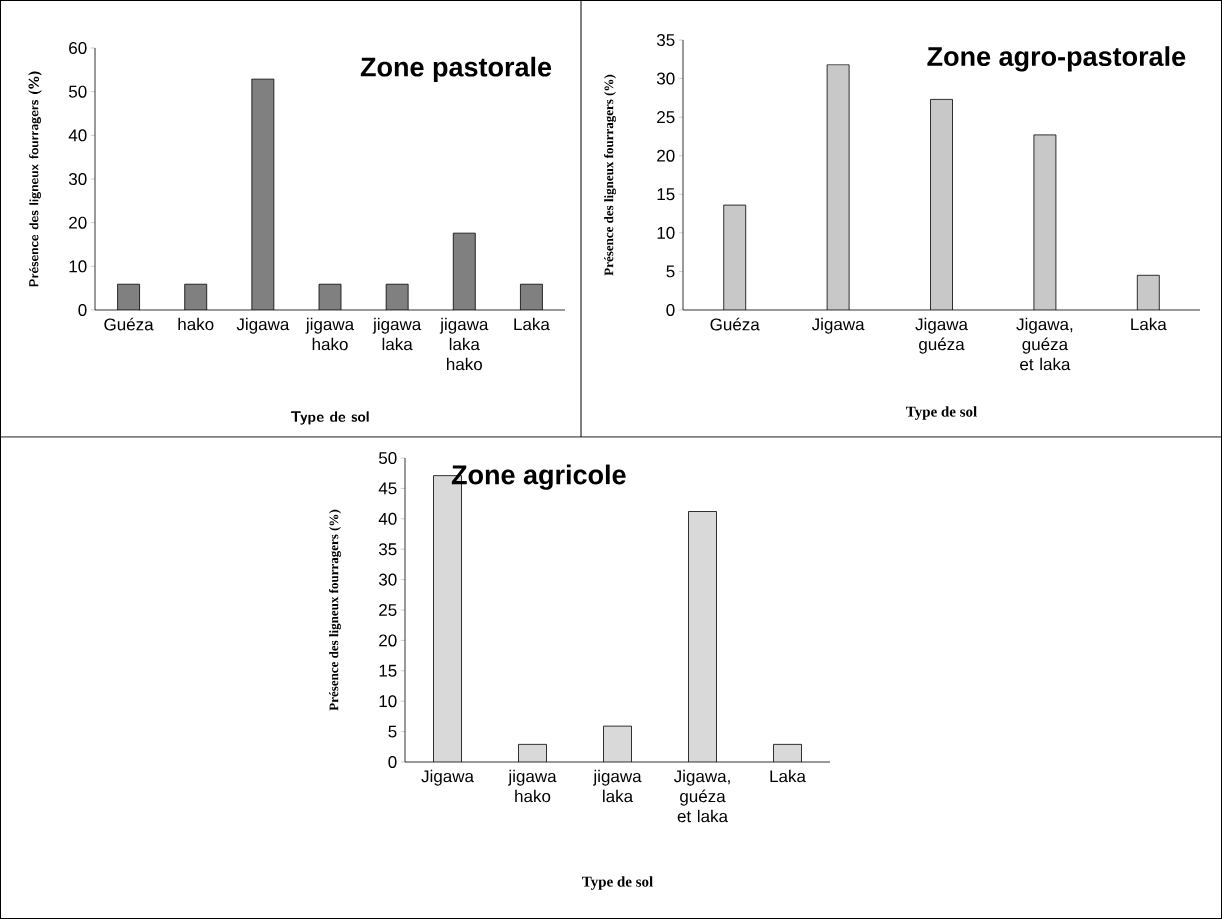  What do you see at coordinates (1056, 59) in the screenshot?
I see `chart-title: Zone agro-pastorale` at bounding box center [1056, 59].